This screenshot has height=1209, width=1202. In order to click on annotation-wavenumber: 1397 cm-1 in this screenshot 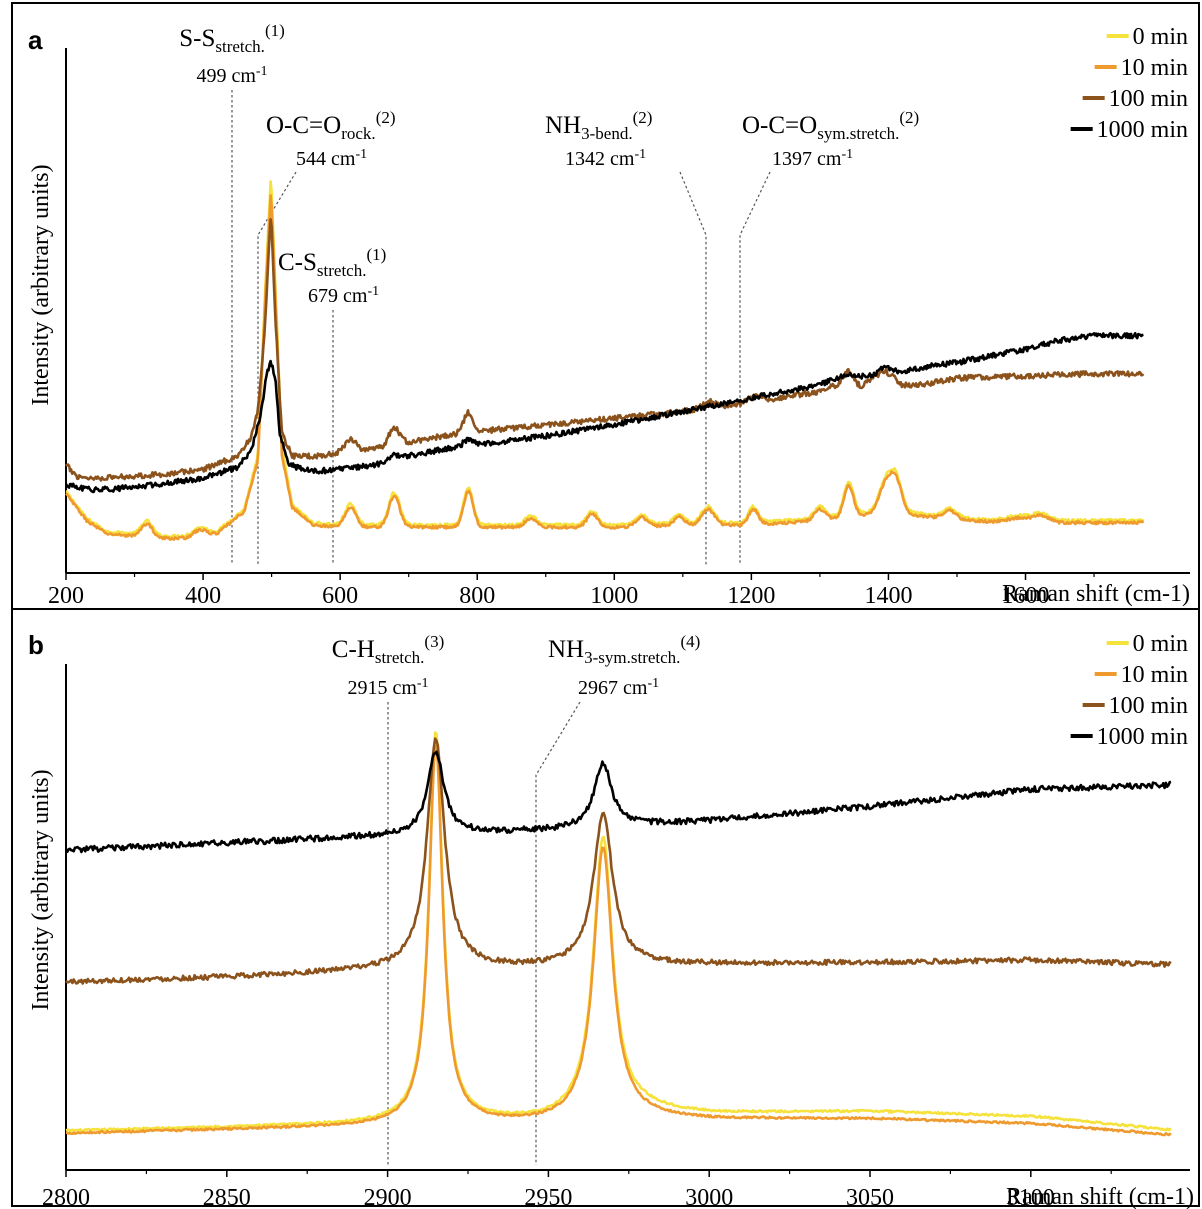, I will do `click(812, 159)`.